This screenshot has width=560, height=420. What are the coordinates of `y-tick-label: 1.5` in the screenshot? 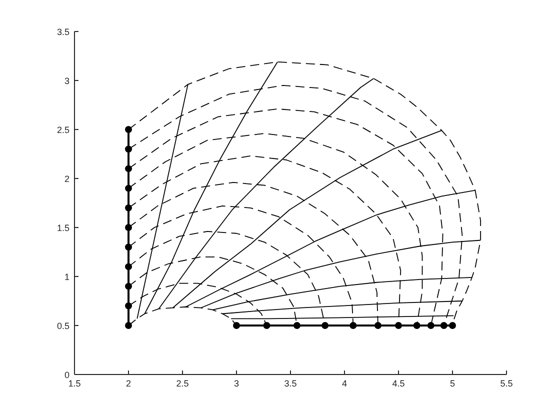 It's located at (63, 228).